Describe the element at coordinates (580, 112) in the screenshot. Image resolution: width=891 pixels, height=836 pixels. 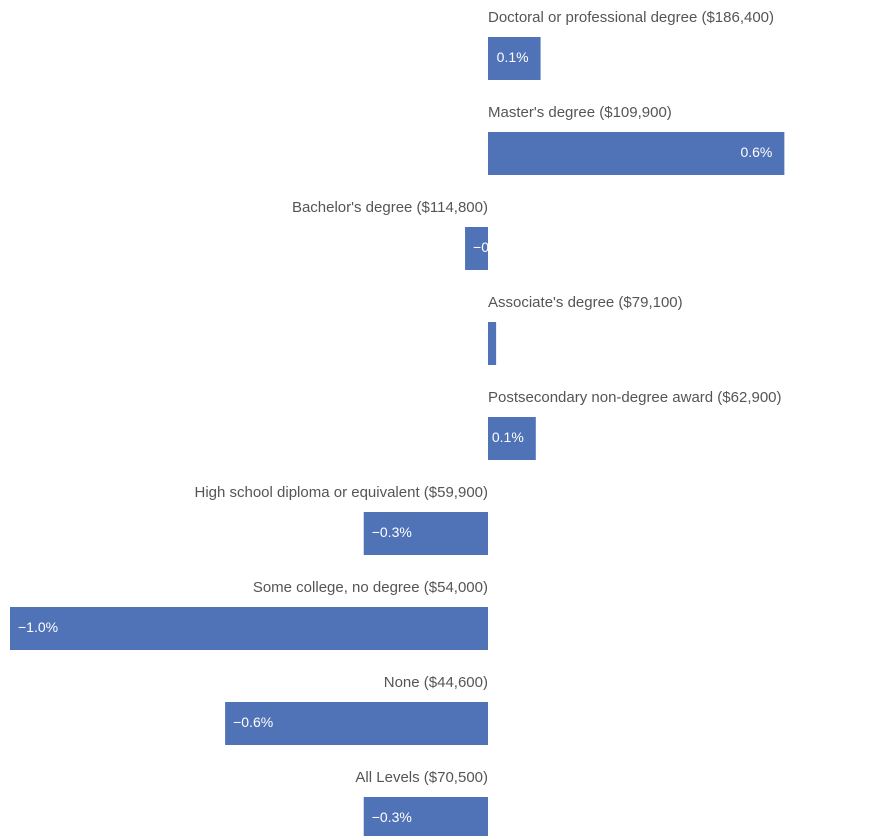
I see `category-label: Master's degree ($109,900)` at that location.